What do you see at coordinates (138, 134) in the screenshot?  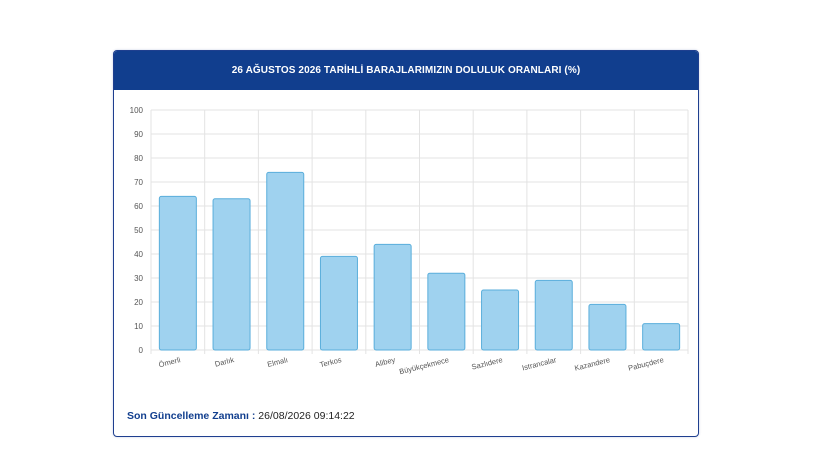 I see `y-tick-label: 90` at bounding box center [138, 134].